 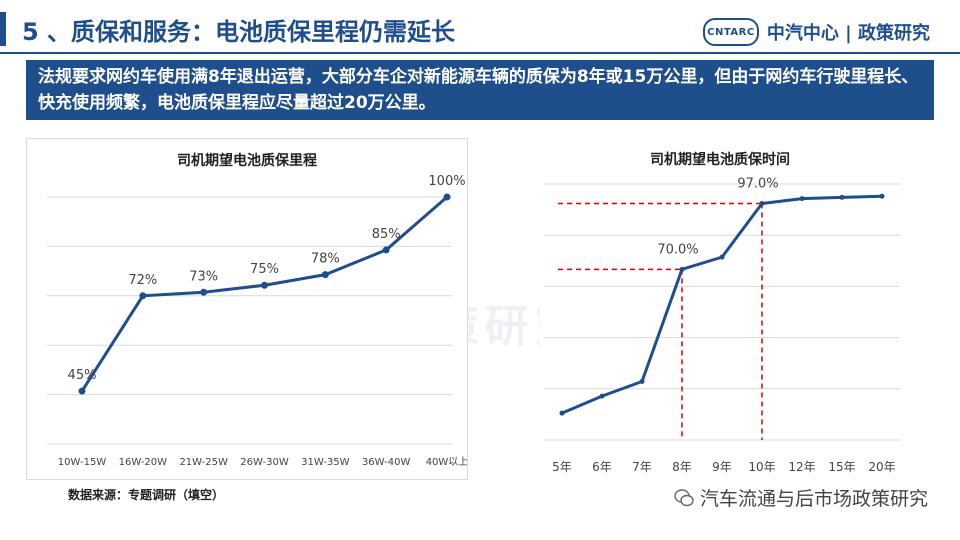 I want to click on page-title: 5 、质保和服务：电池质保里程仍需延长, so click(x=239, y=32).